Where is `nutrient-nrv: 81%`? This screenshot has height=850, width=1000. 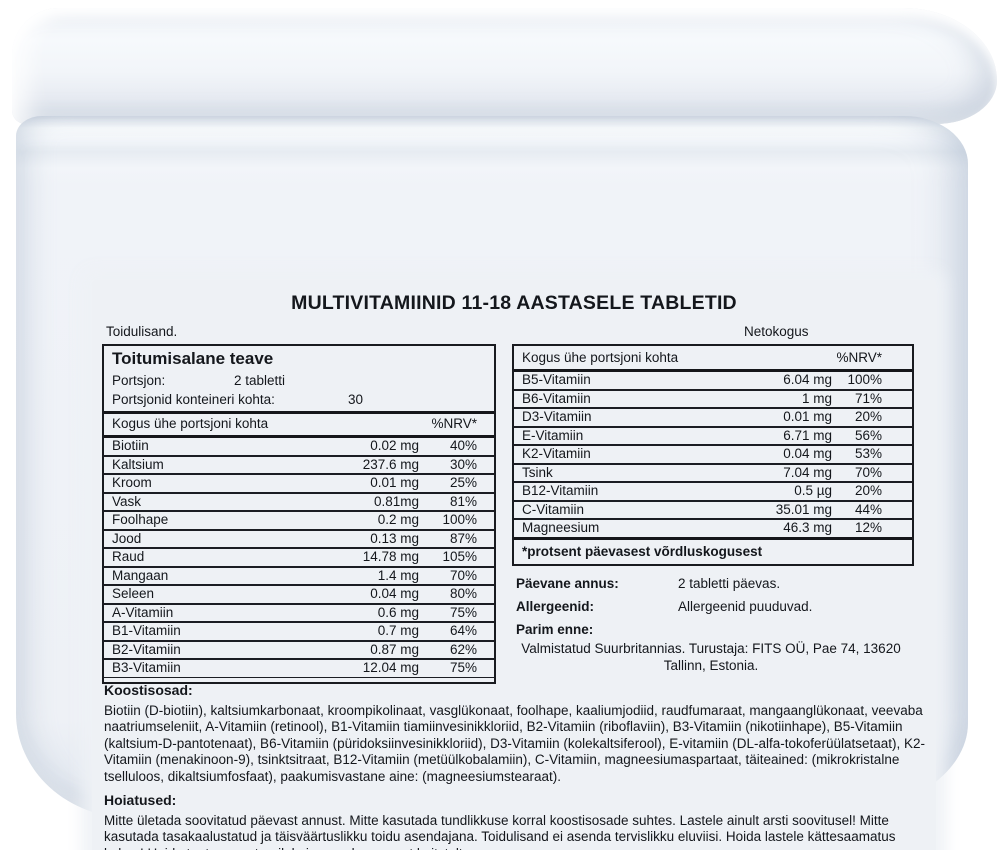 nutrient-nrv: 81% is located at coordinates (463, 501).